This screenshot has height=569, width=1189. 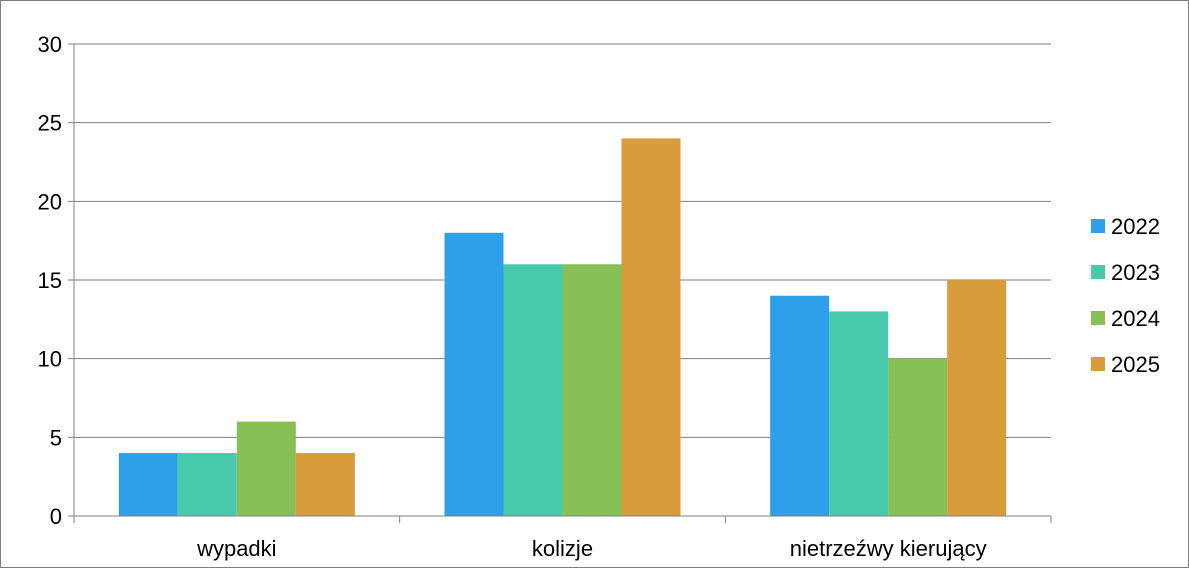 What do you see at coordinates (50, 44) in the screenshot?
I see `y-tick-label: 30` at bounding box center [50, 44].